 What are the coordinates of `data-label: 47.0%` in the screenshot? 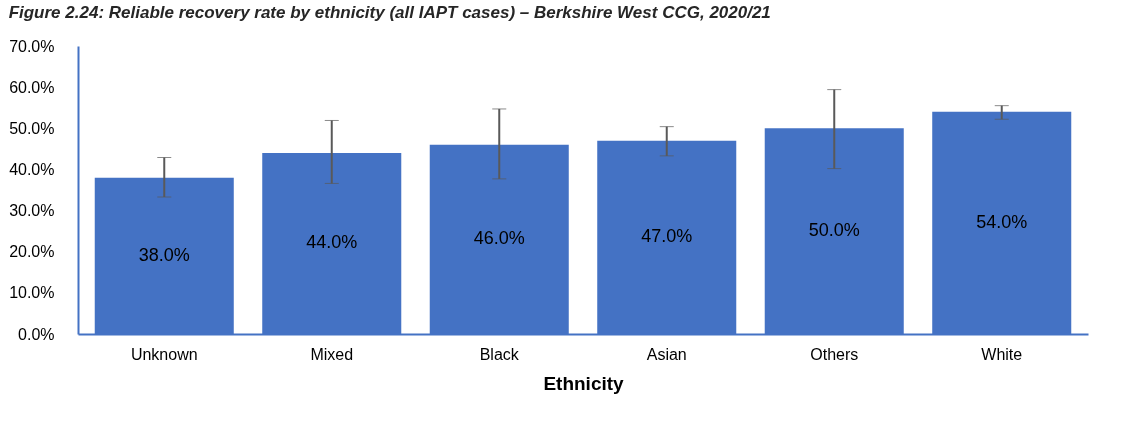 It's located at (667, 236).